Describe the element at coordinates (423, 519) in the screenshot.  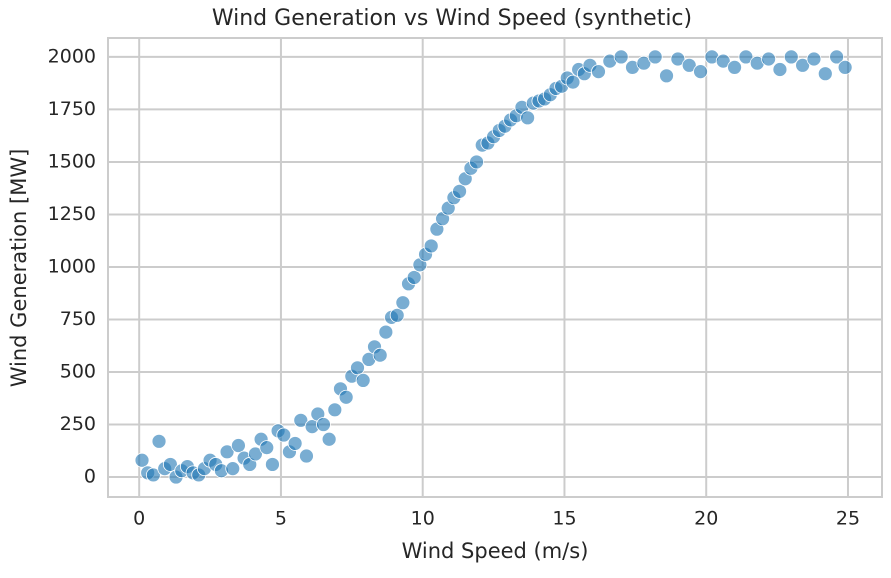
I see `x-tick-label: 10` at that location.